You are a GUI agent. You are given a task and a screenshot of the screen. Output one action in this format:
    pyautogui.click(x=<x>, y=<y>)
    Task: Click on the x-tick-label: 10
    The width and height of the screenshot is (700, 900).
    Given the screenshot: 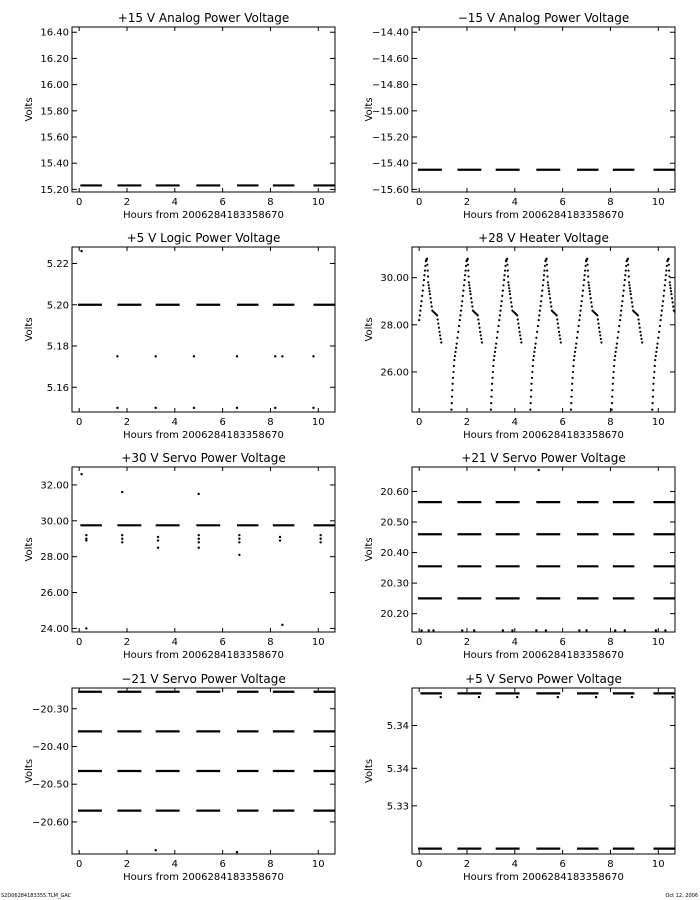 What is the action you would take?
    pyautogui.click(x=318, y=422)
    